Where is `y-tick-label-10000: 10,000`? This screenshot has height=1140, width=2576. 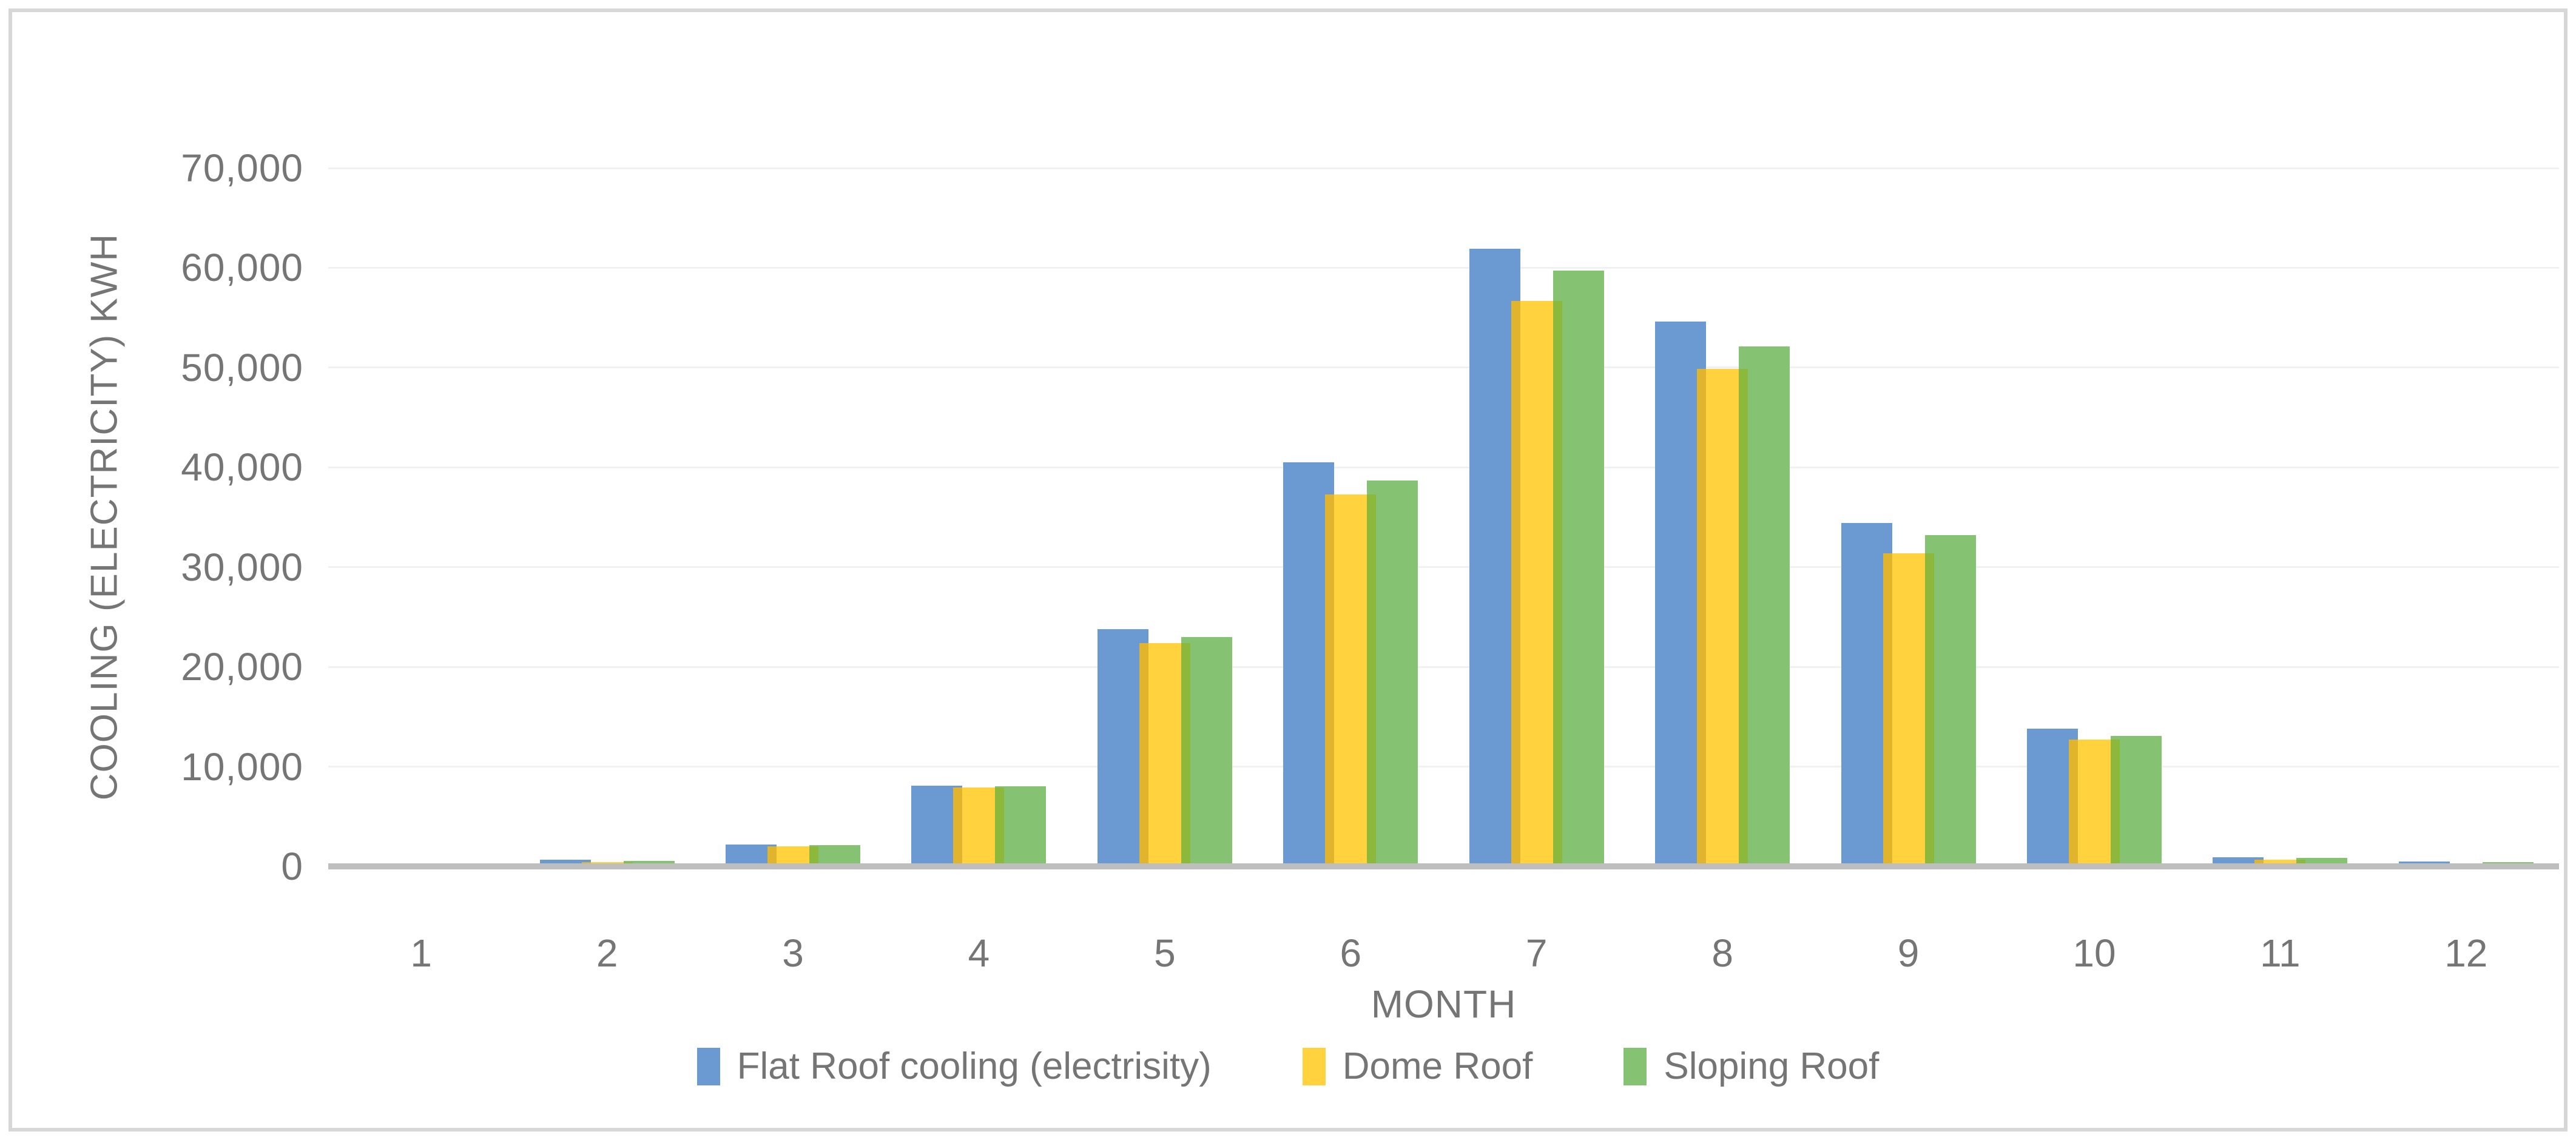
y-tick-label-10000: 10,000 is located at coordinates (242, 766).